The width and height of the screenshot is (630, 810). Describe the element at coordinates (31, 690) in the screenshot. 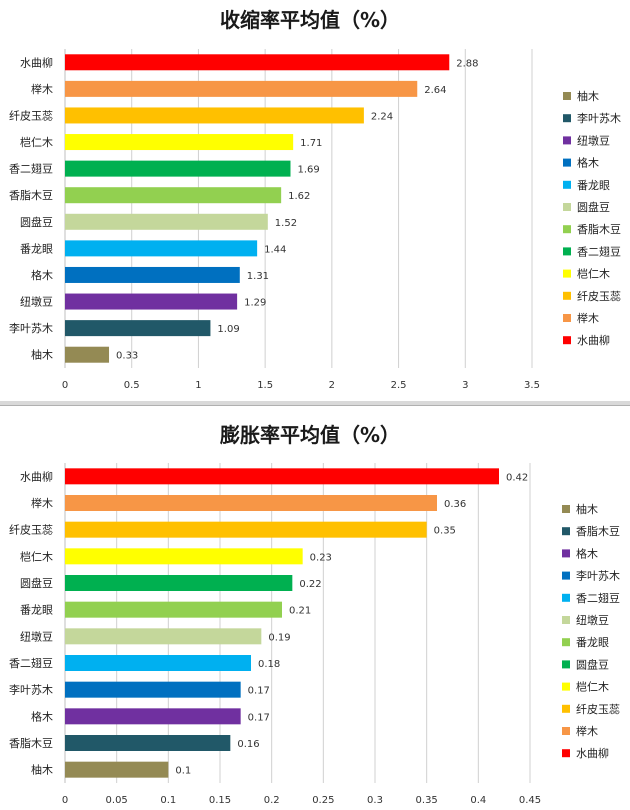

I see `category-label: 李叶苏木` at that location.